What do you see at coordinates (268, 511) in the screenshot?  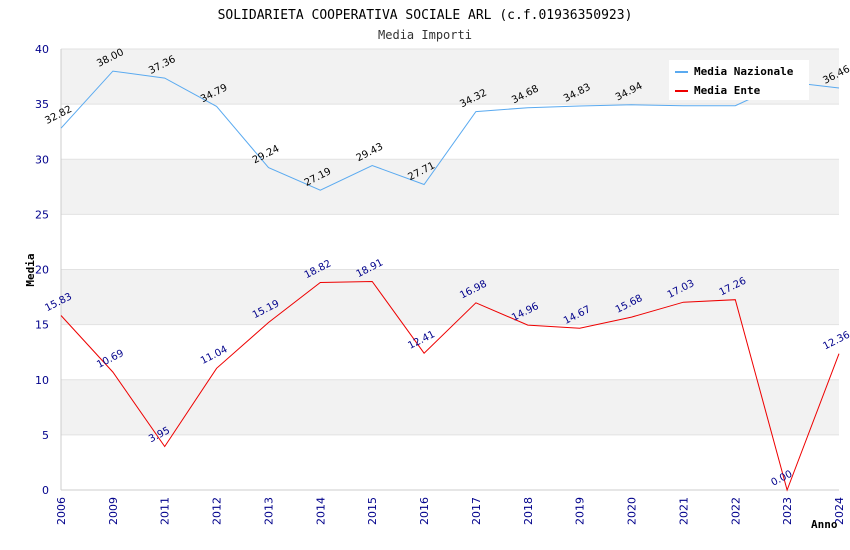 I see `x-tick-label: 2013` at bounding box center [268, 511].